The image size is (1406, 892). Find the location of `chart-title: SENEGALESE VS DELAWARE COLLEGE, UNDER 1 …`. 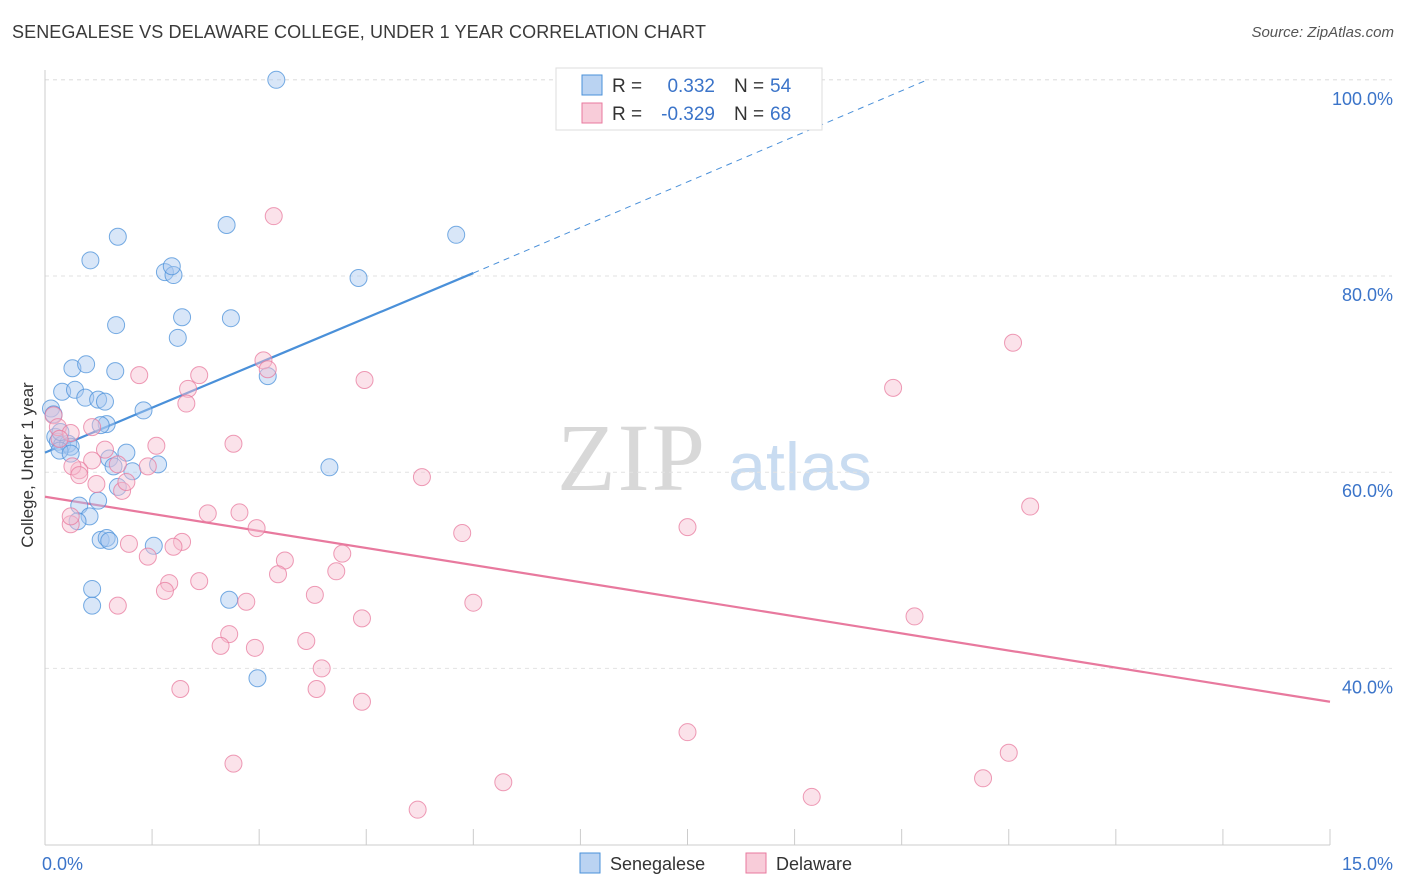

chart-title: SENEGALESE VS DELAWARE COLLEGE, UNDER 1 … is located at coordinates (359, 32).